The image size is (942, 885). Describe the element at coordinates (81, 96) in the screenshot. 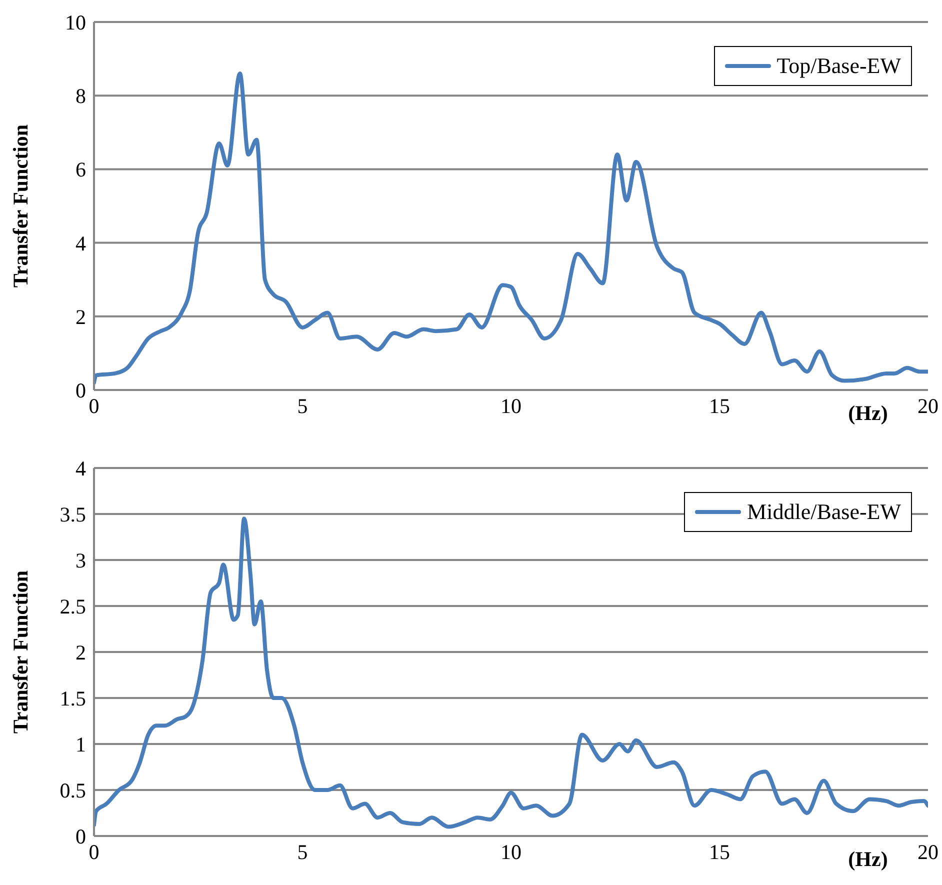

I see `y-tick-label: 8` at that location.